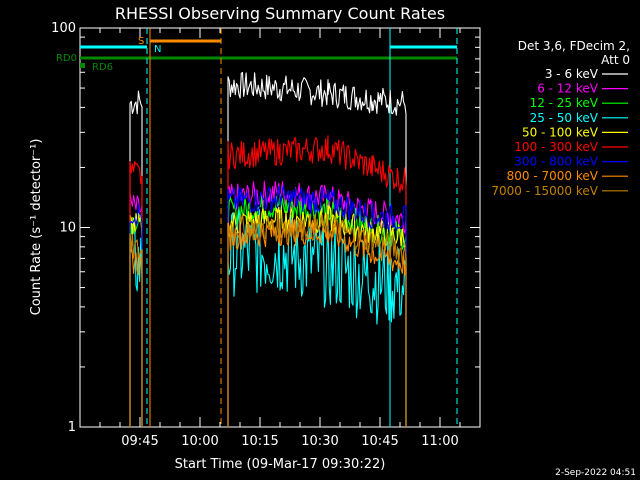 The image size is (640, 480). What do you see at coordinates (556, 147) in the screenshot?
I see `legend-entry: 100 - 300 keV` at bounding box center [556, 147].